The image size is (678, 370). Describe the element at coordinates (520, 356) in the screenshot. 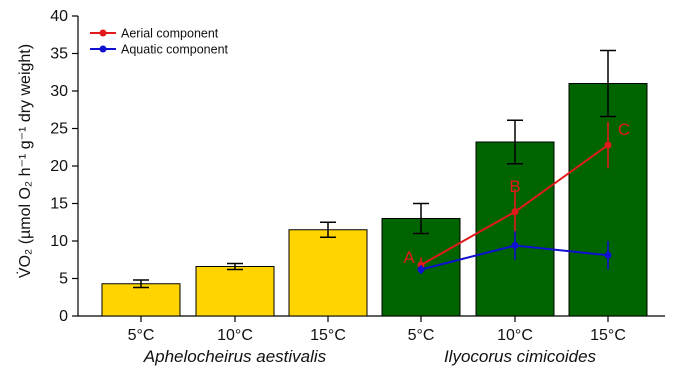

I see `group-label-1: Ilyocorus cimicoides` at that location.